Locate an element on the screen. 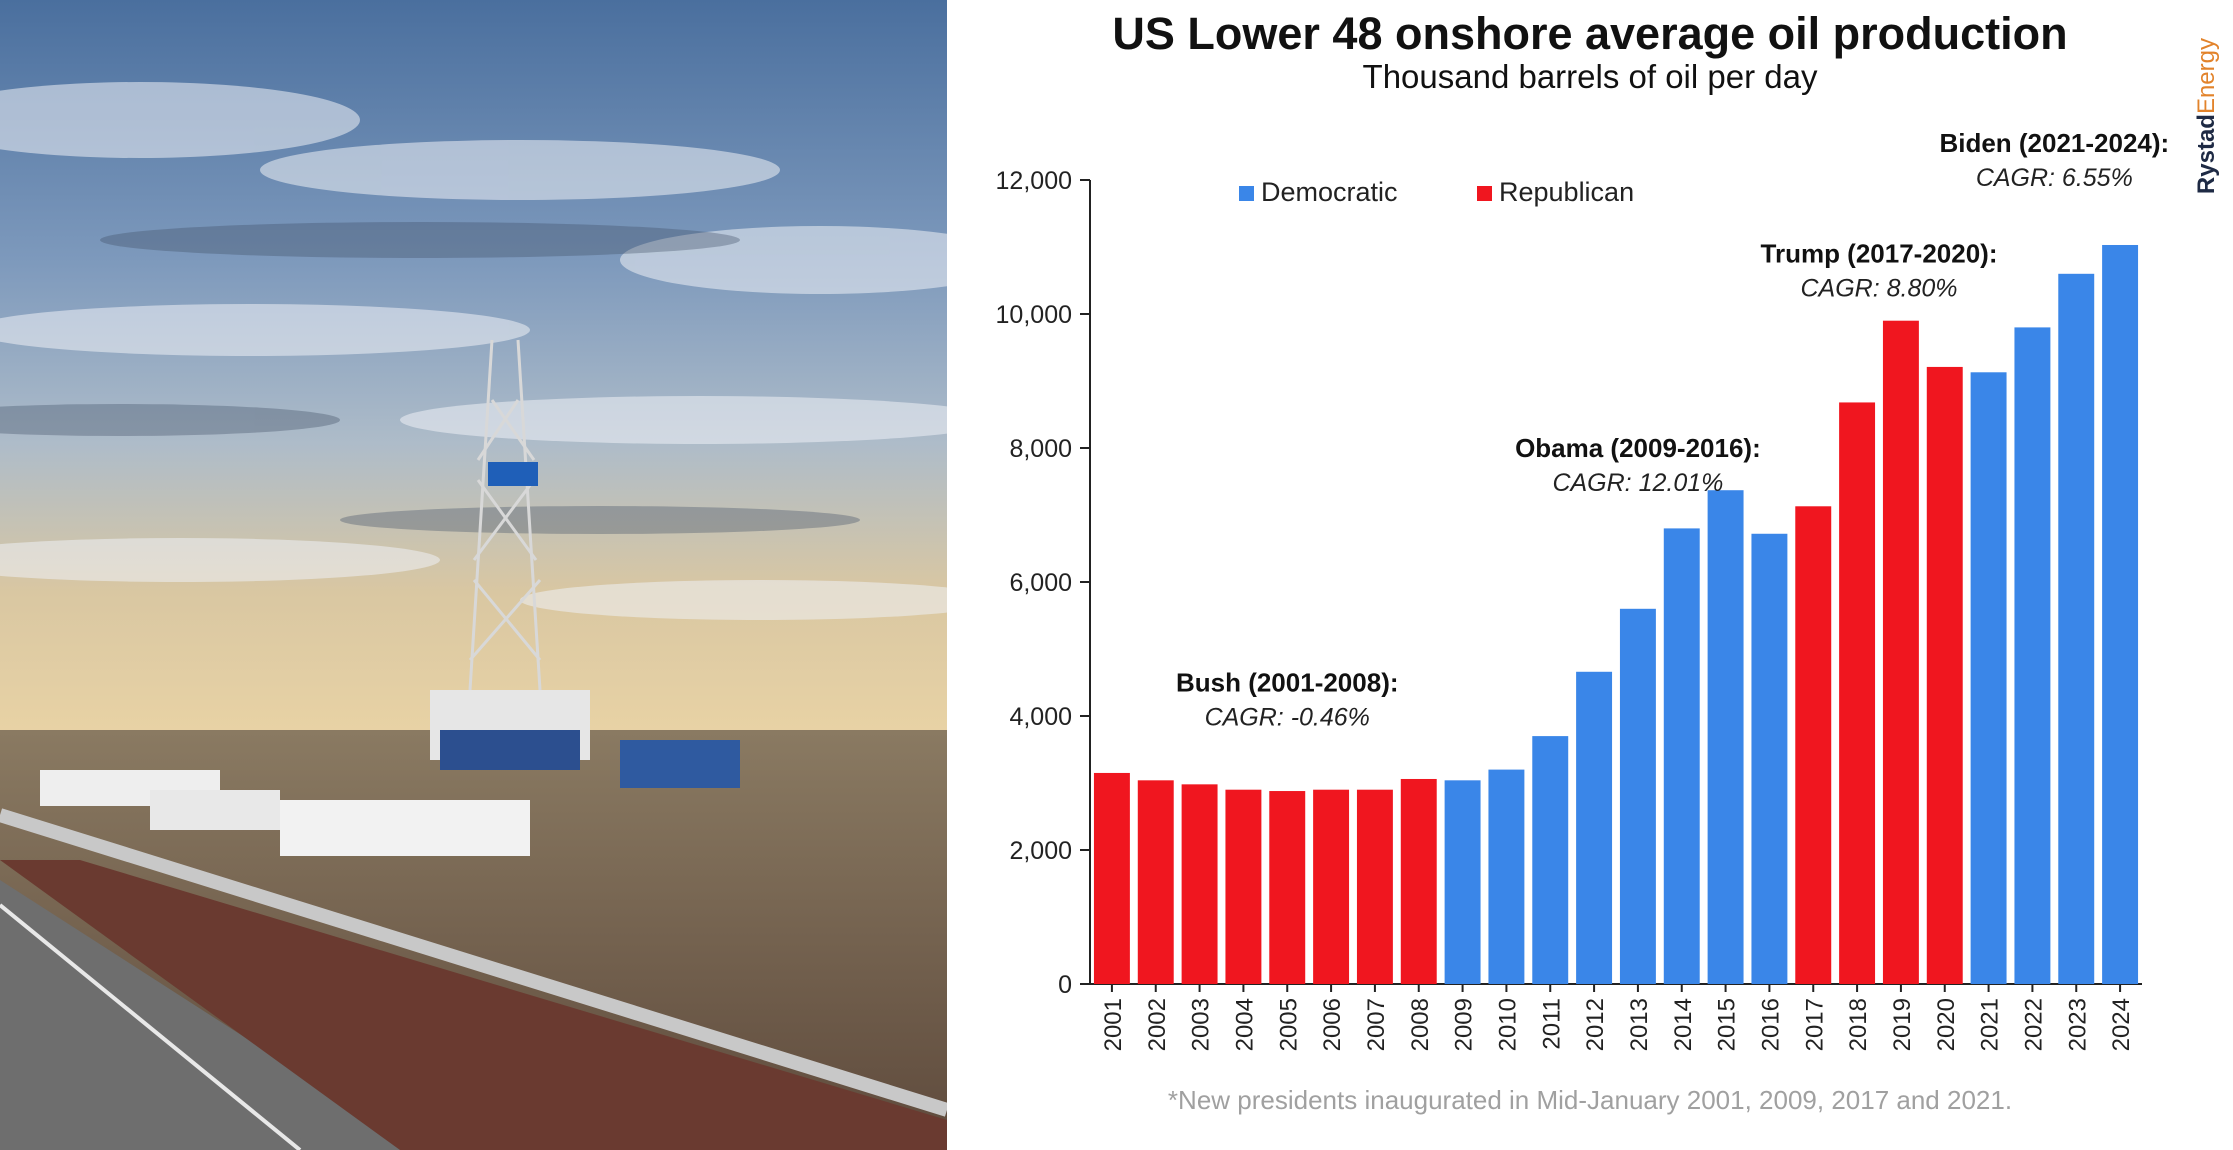 The height and width of the screenshot is (1150, 2233). x-tick-label: 2023 is located at coordinates (2077, 1024).